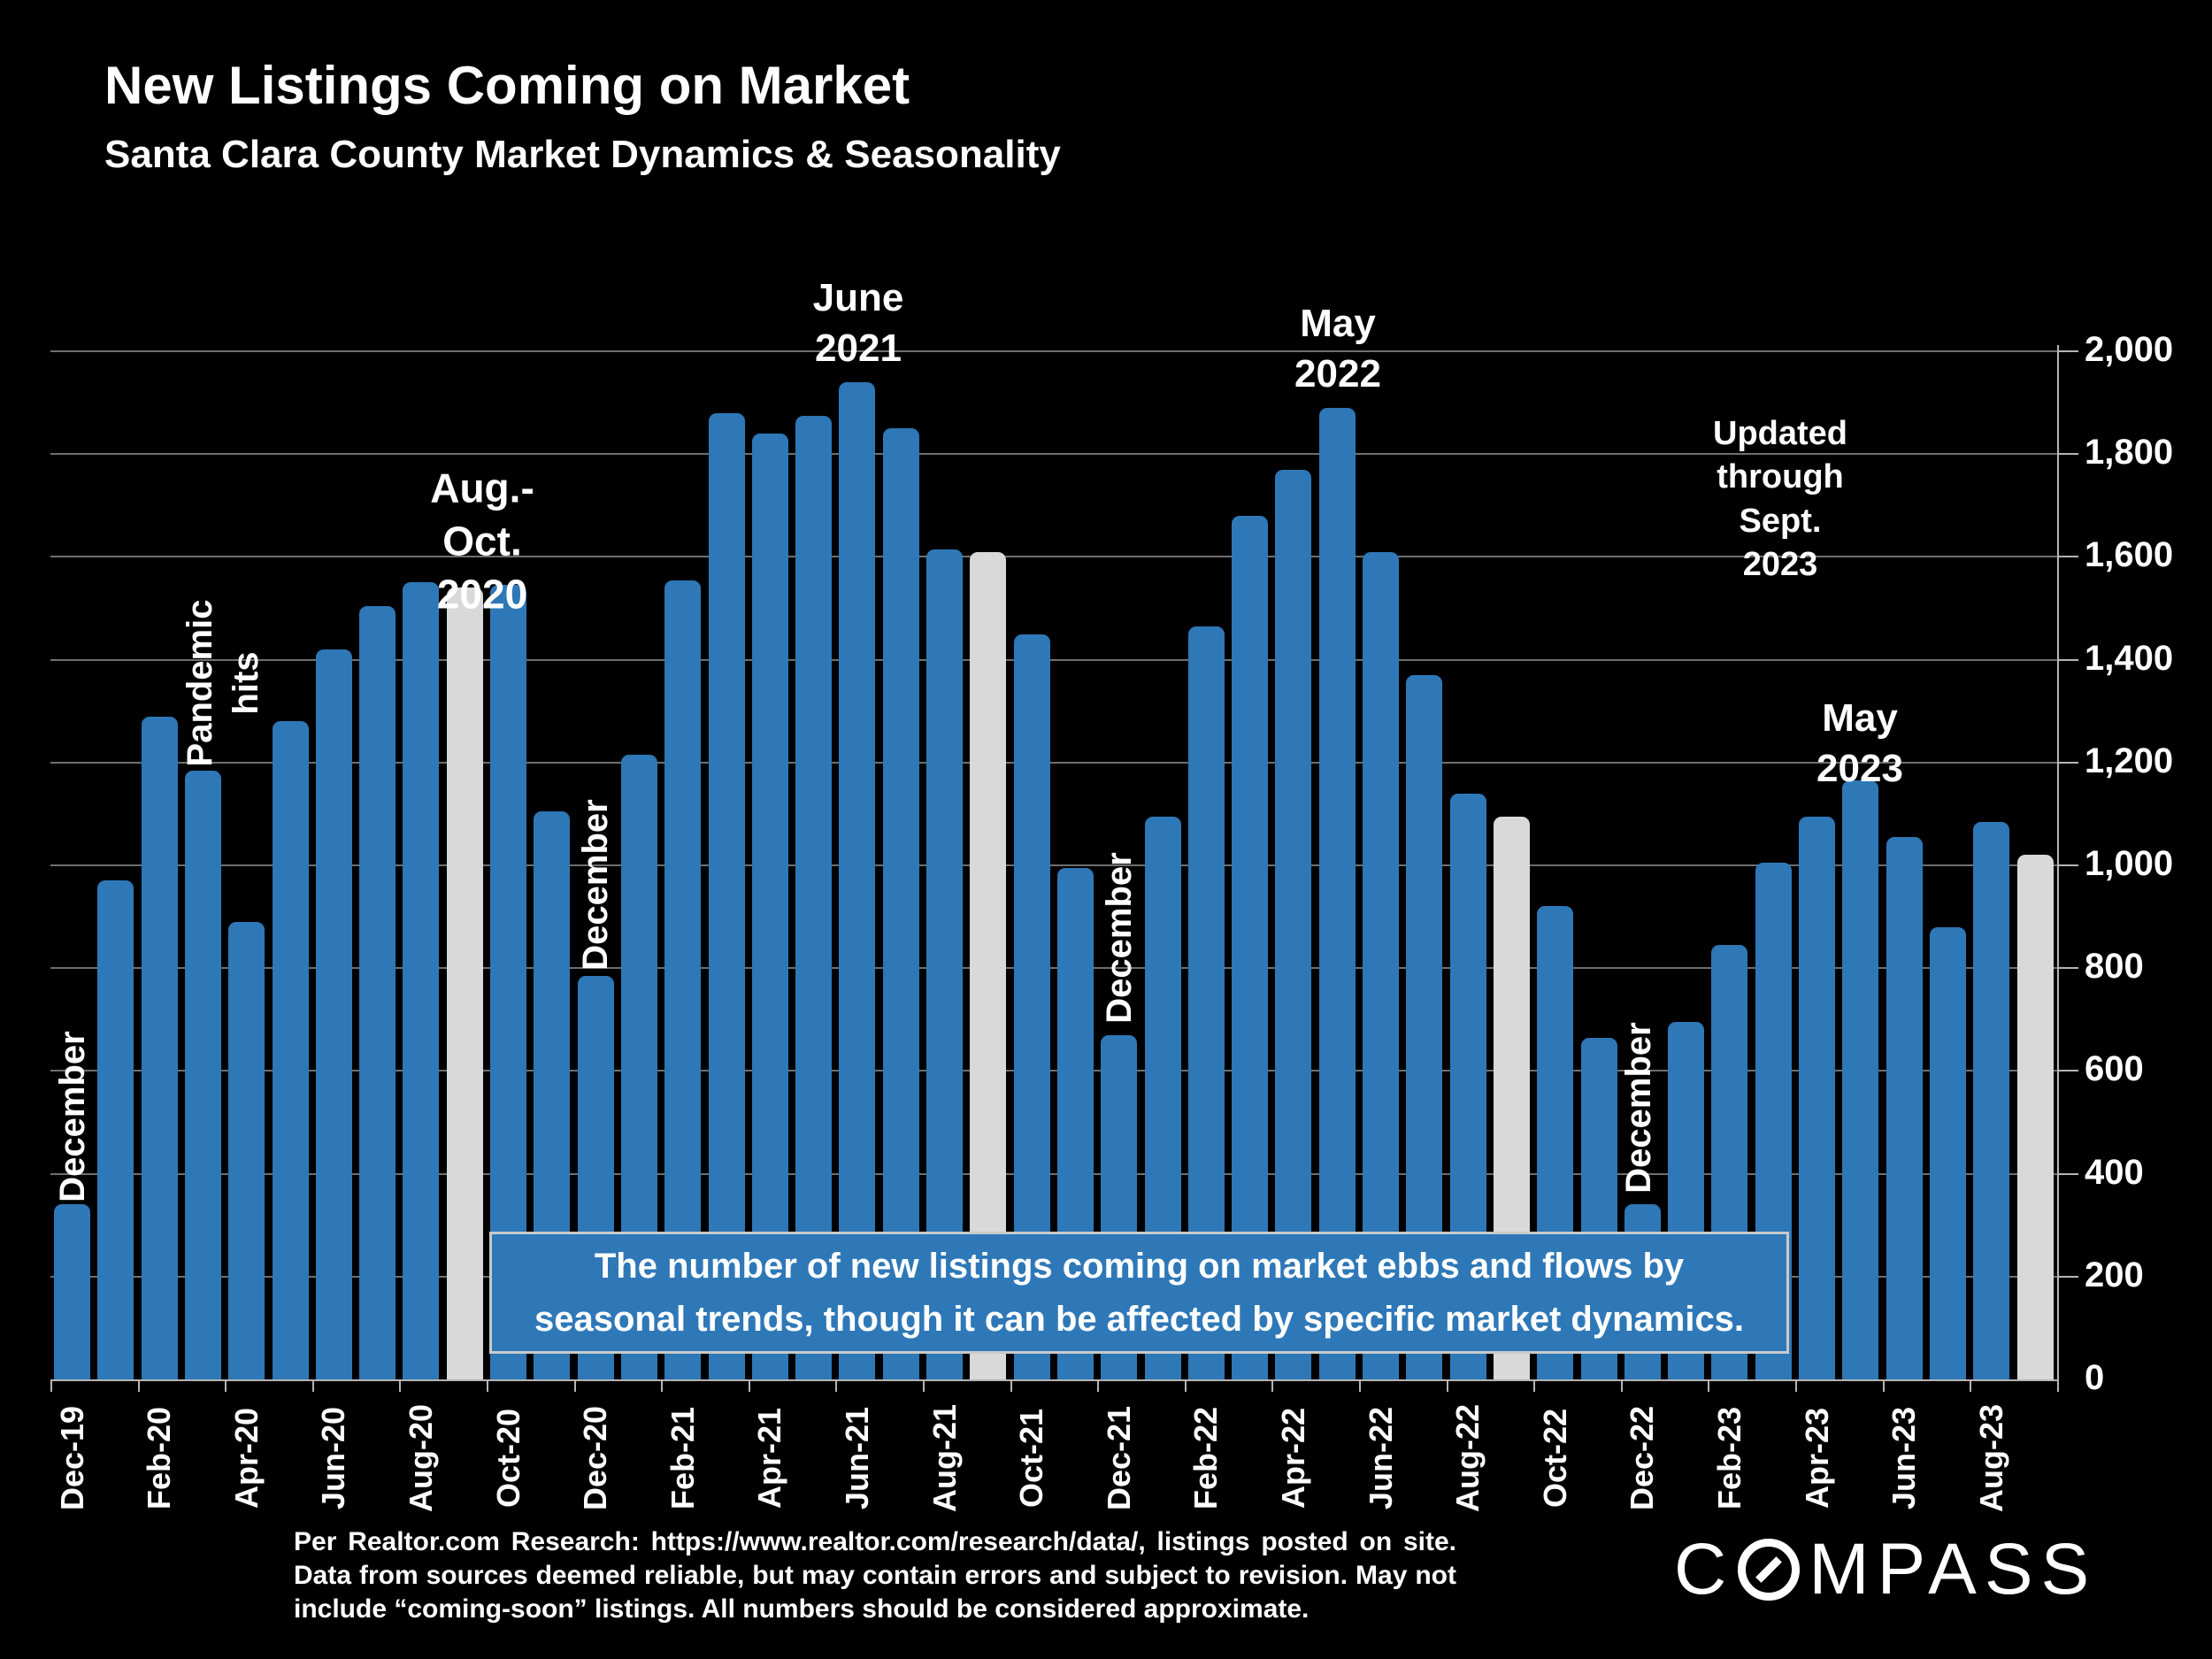 The width and height of the screenshot is (2212, 1659). I want to click on compass-o-icon, so click(1770, 1570).